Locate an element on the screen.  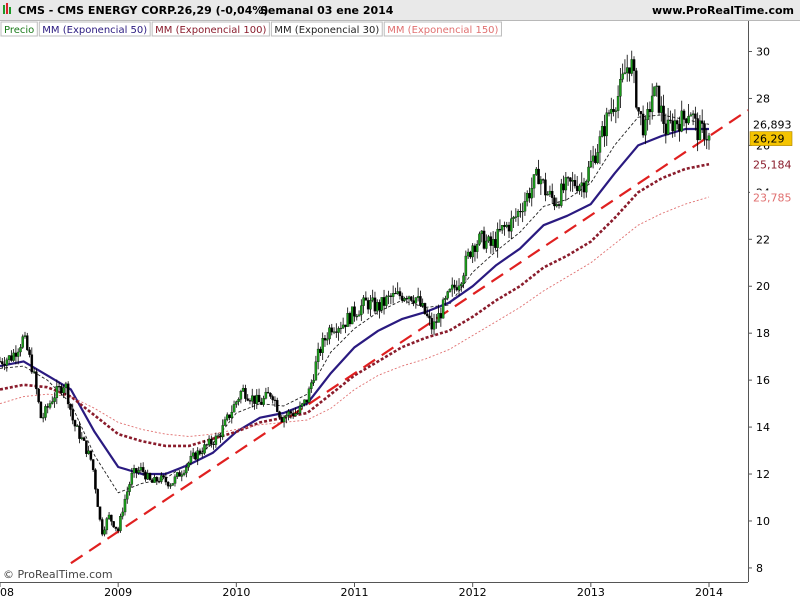
legend-precio: Precio is located at coordinates (19, 29).